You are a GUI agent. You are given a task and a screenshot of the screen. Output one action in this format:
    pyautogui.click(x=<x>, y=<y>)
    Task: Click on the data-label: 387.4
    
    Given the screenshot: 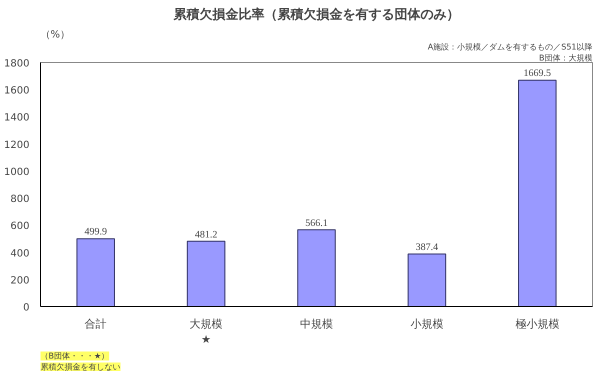 What is the action you would take?
    pyautogui.click(x=427, y=247)
    